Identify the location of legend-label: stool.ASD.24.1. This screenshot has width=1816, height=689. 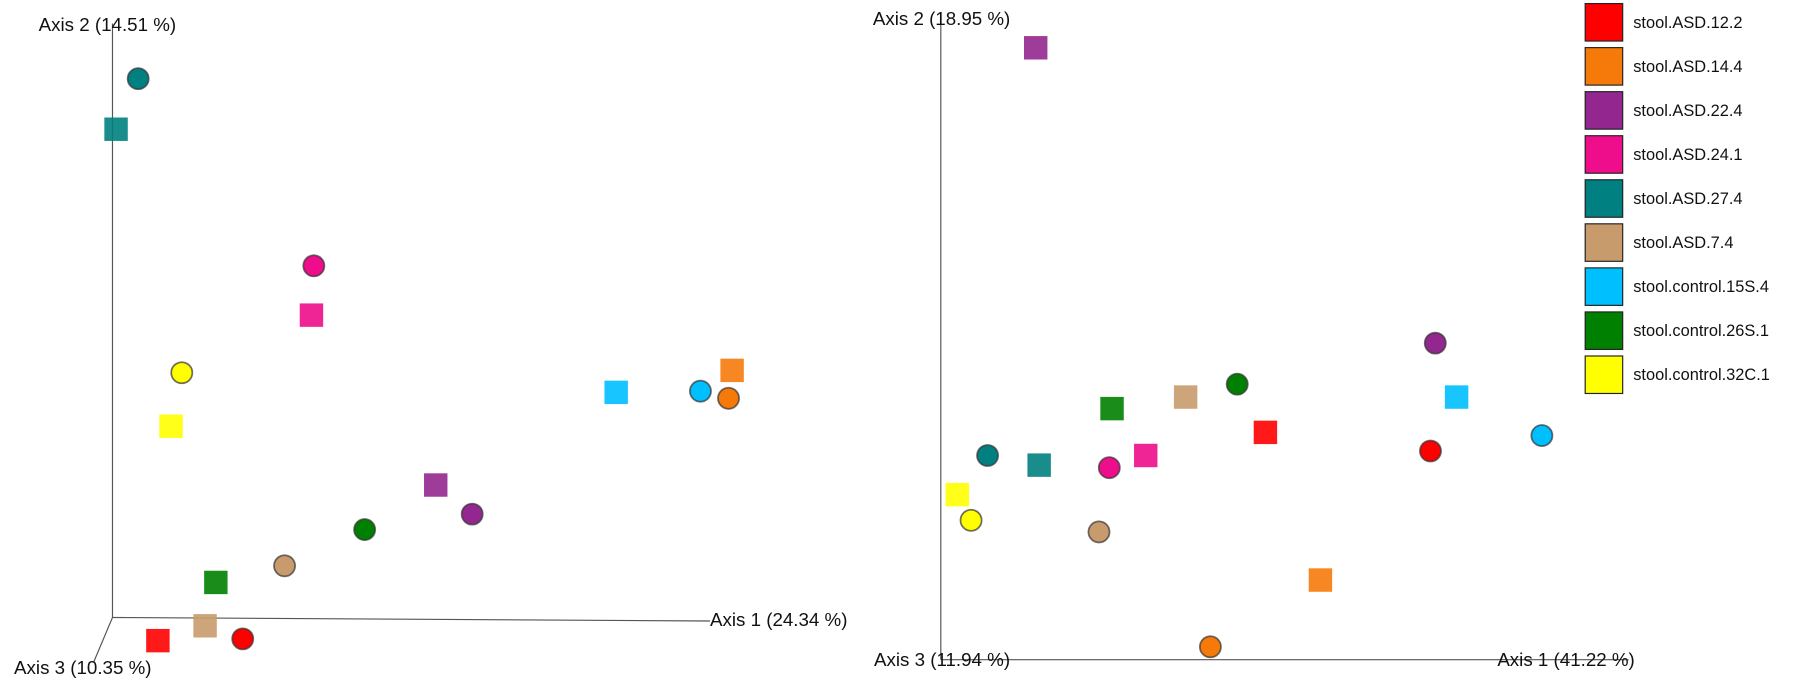
(1687, 155).